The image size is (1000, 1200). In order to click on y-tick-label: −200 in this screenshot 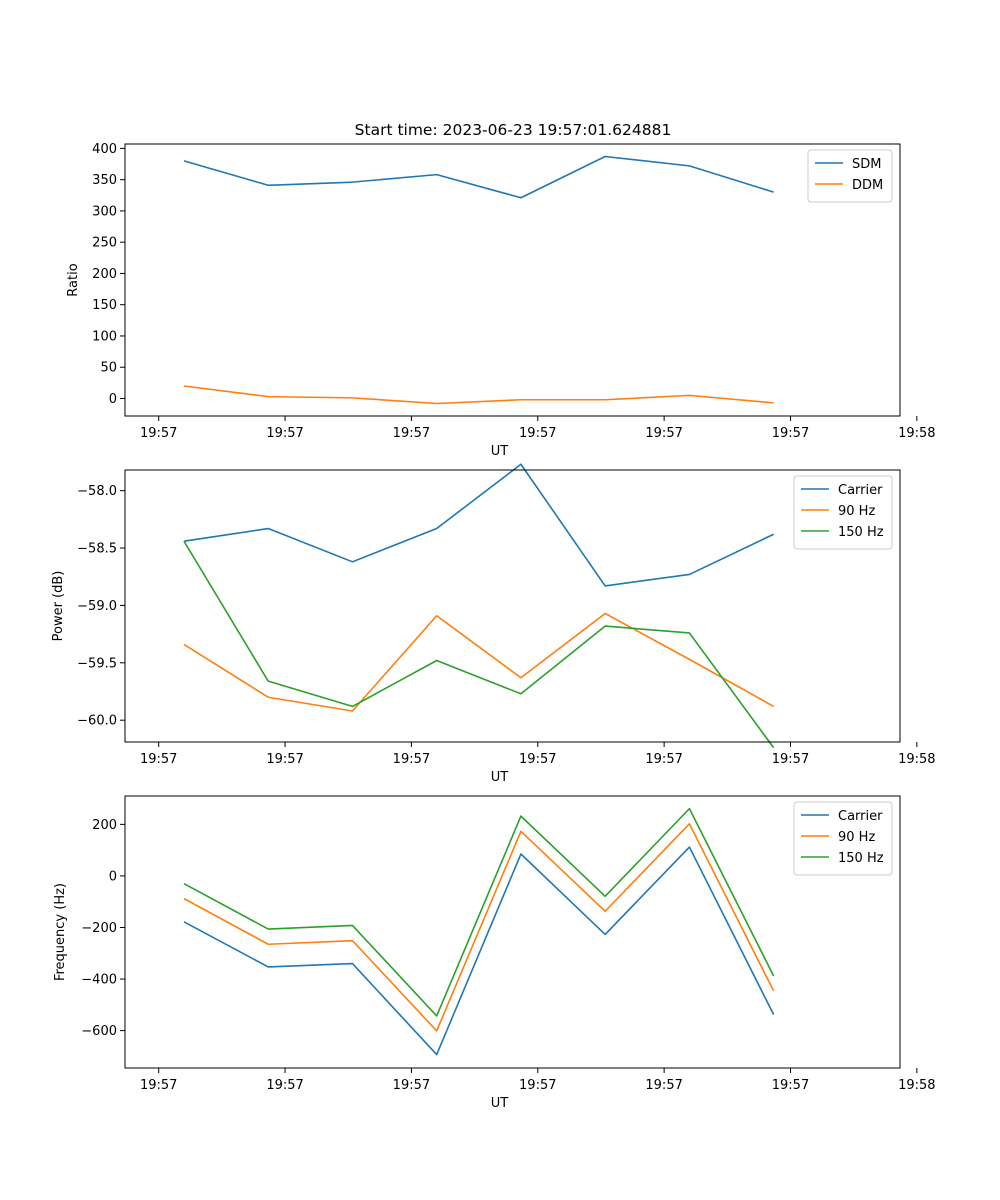, I will do `click(99, 928)`.